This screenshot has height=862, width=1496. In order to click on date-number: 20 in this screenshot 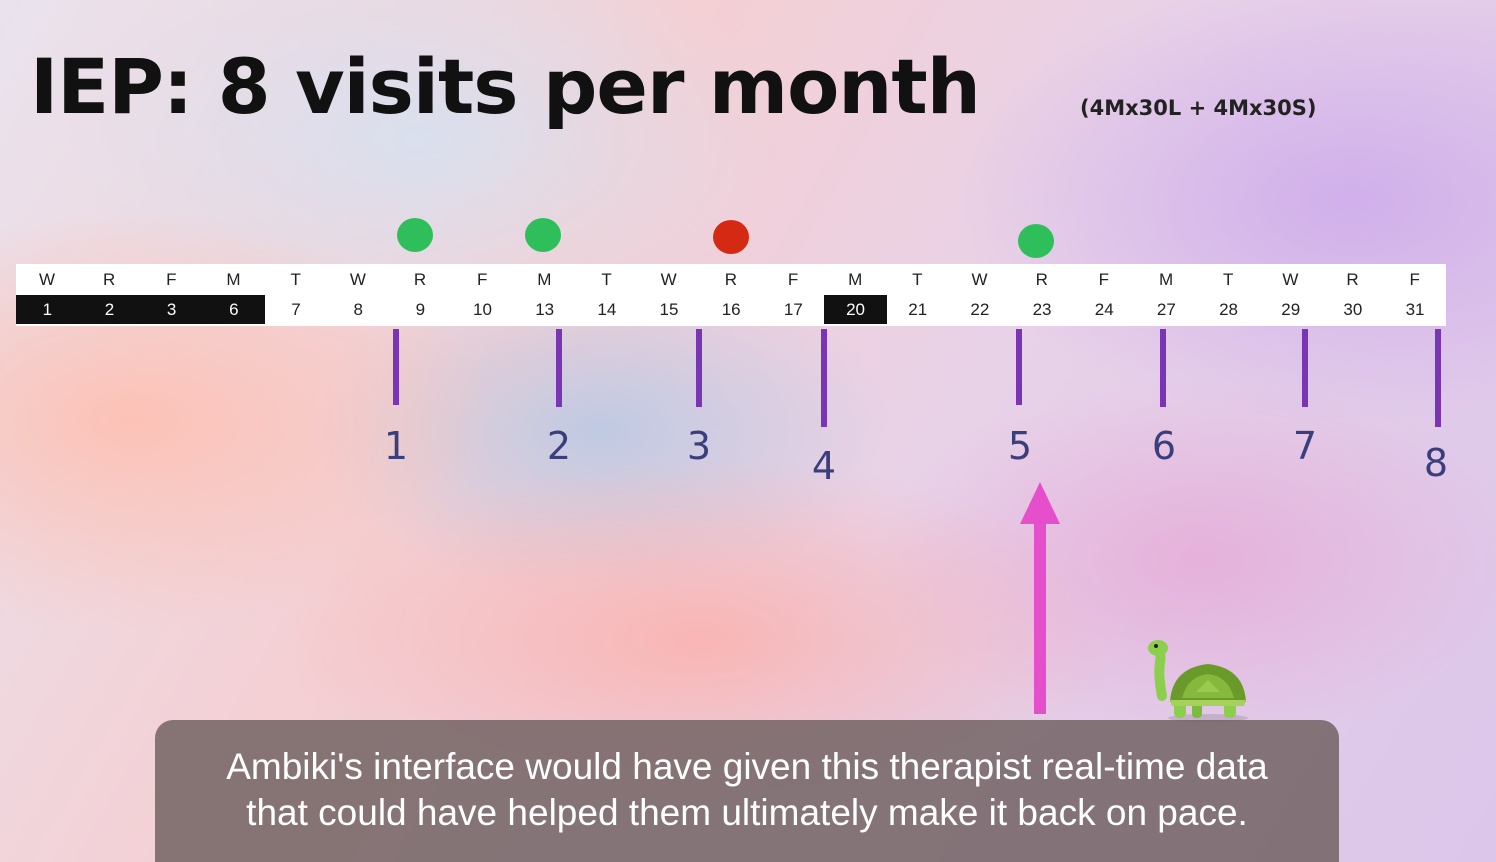, I will do `click(855, 309)`.